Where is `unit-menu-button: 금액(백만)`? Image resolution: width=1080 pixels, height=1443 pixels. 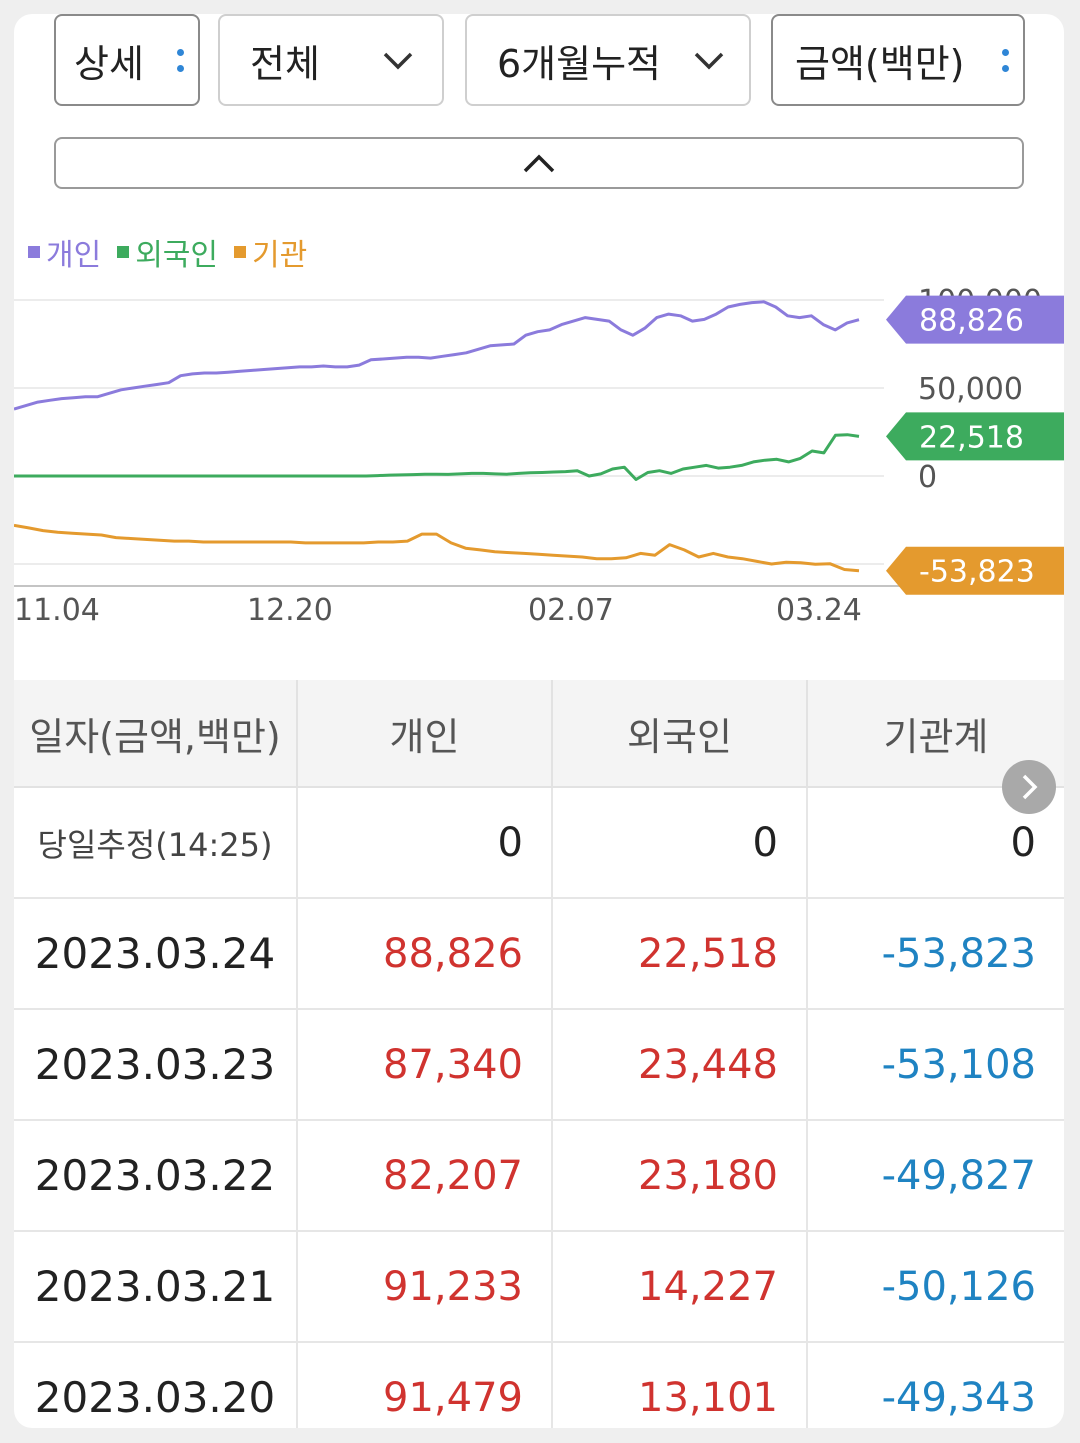
unit-menu-button: 금액(백만) is located at coordinates (898, 60).